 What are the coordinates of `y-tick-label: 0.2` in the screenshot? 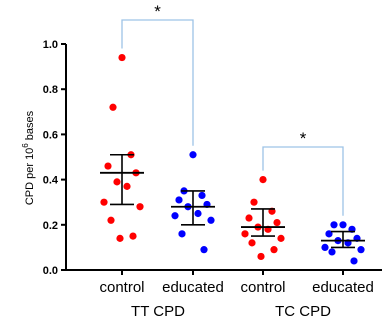 It's located at (50, 226).